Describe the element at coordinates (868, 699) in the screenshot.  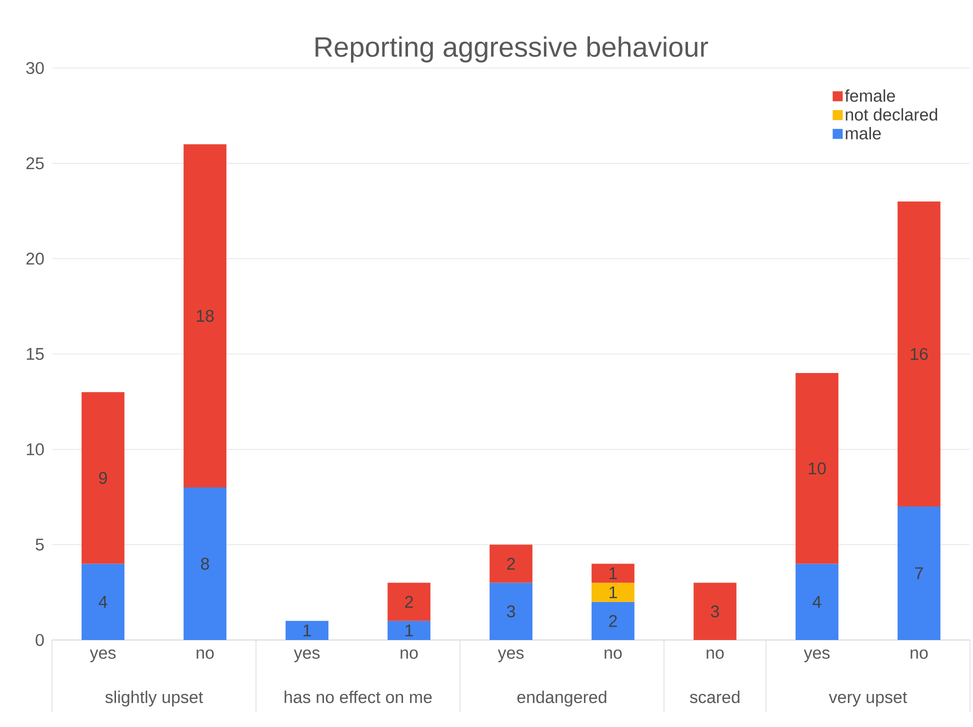
I see `text: very upset` at that location.